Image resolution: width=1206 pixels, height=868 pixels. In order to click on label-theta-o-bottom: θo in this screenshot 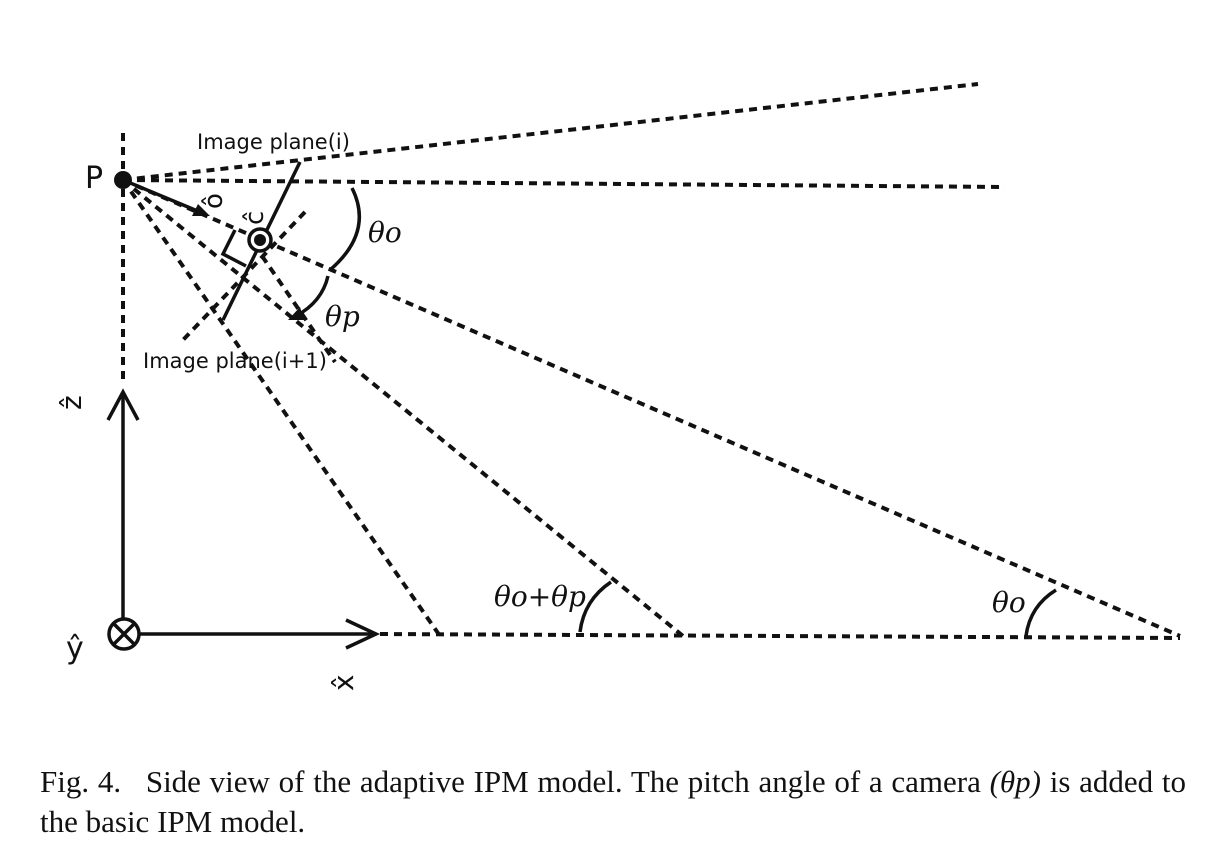, I will do `click(1009, 602)`.